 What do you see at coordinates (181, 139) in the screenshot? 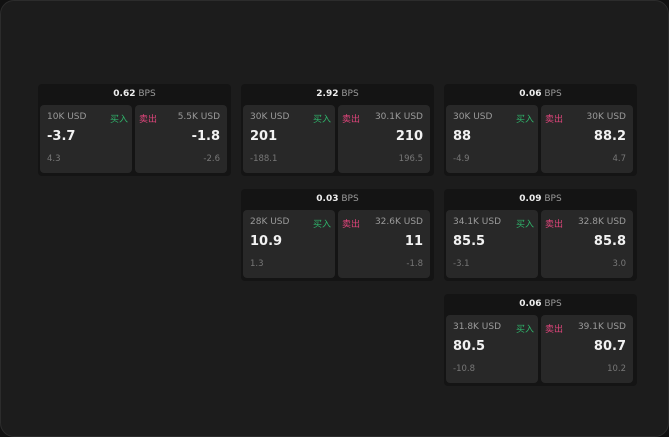
I see `sell-button: 卖出 5.5K USD -1.8 -2.6` at bounding box center [181, 139].